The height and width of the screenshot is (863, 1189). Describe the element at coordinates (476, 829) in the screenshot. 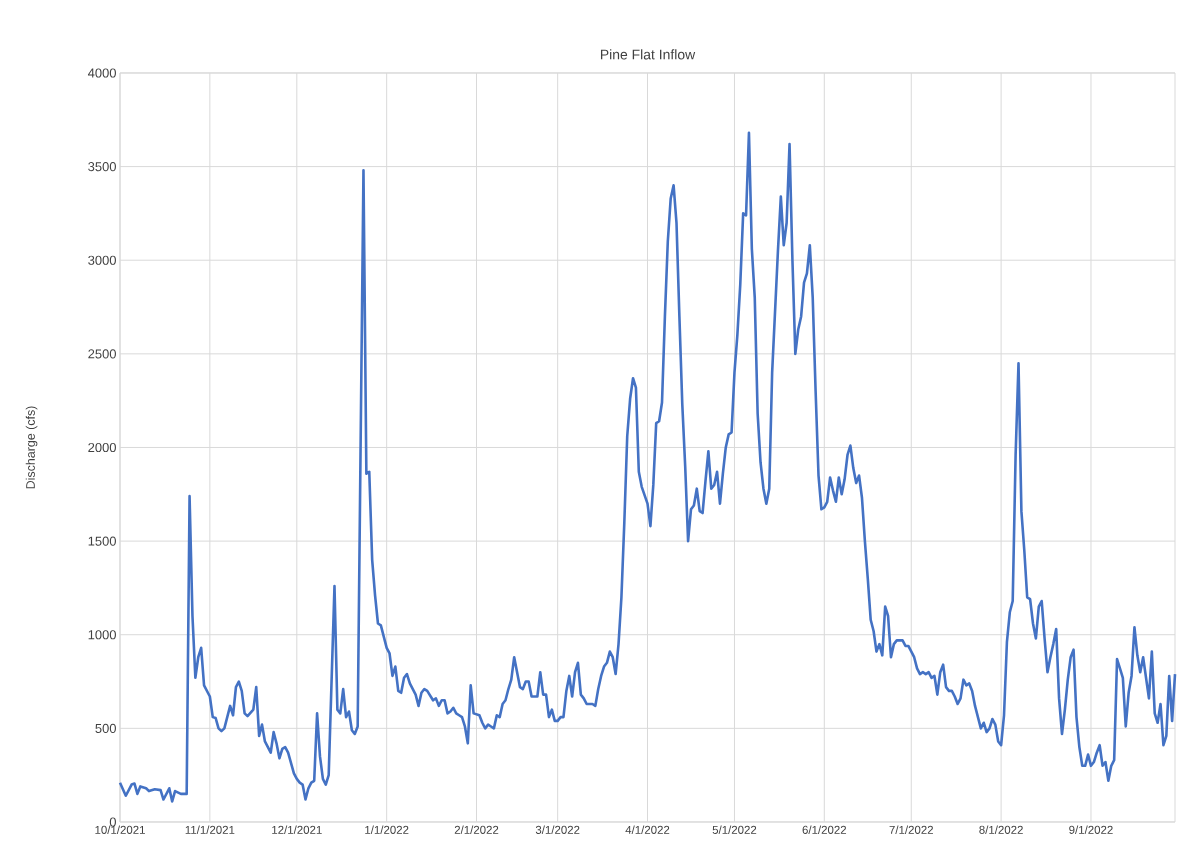

I see `x-tick-label: 2/1/2022` at that location.